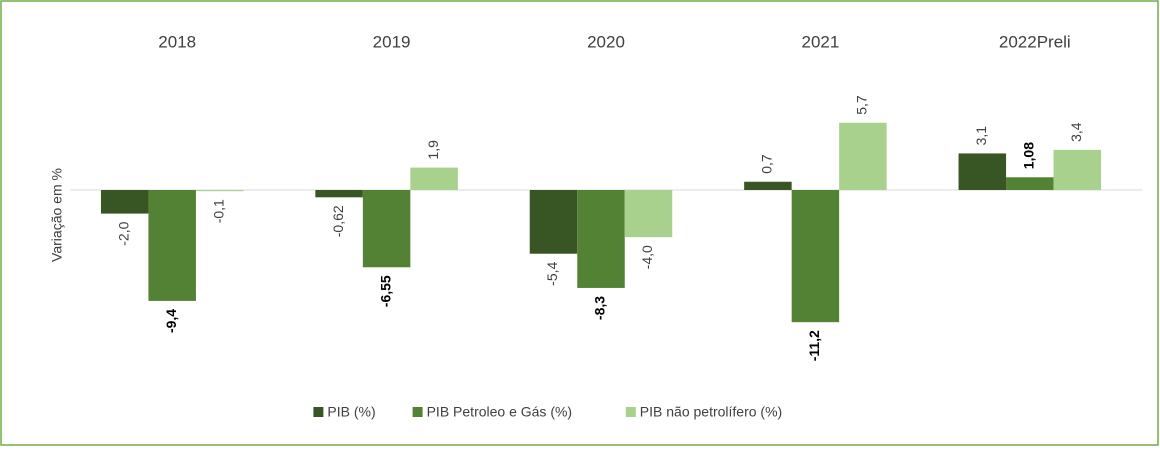  Describe the element at coordinates (862, 105) in the screenshot. I see `data-label: 5,7` at that location.